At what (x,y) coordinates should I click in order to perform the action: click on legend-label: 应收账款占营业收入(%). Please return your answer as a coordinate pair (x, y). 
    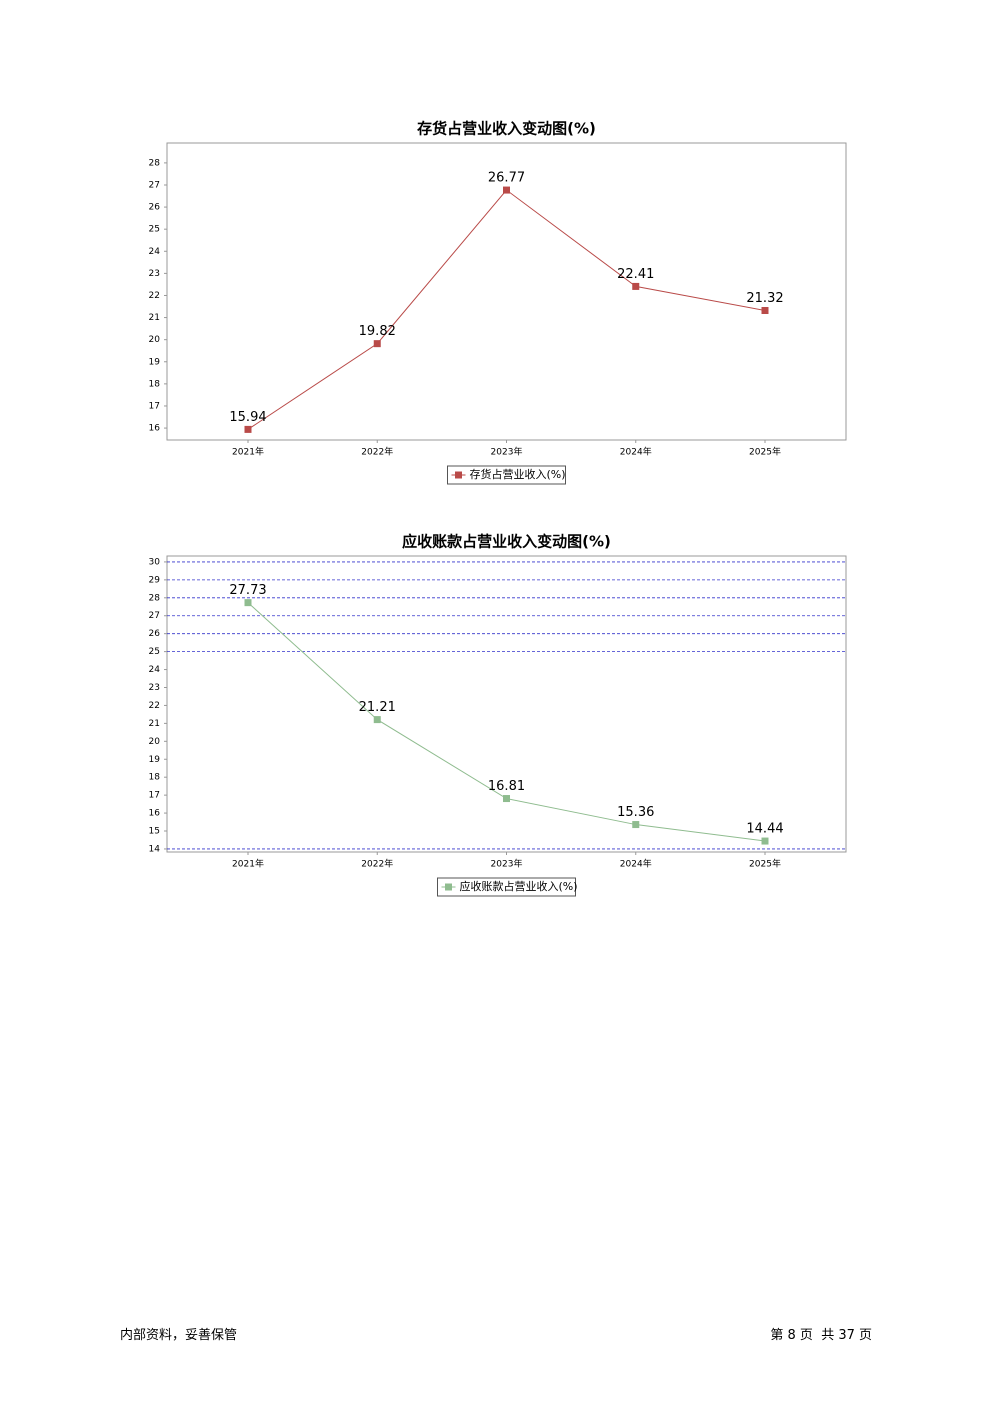
    Looking at the image, I should click on (519, 886).